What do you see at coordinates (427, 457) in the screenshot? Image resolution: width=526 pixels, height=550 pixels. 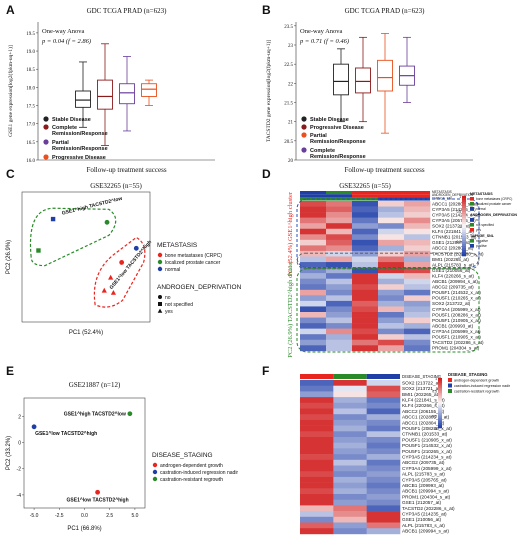 I see `gene-label: CYP3A5 (214234_s_at)` at bounding box center [427, 457].